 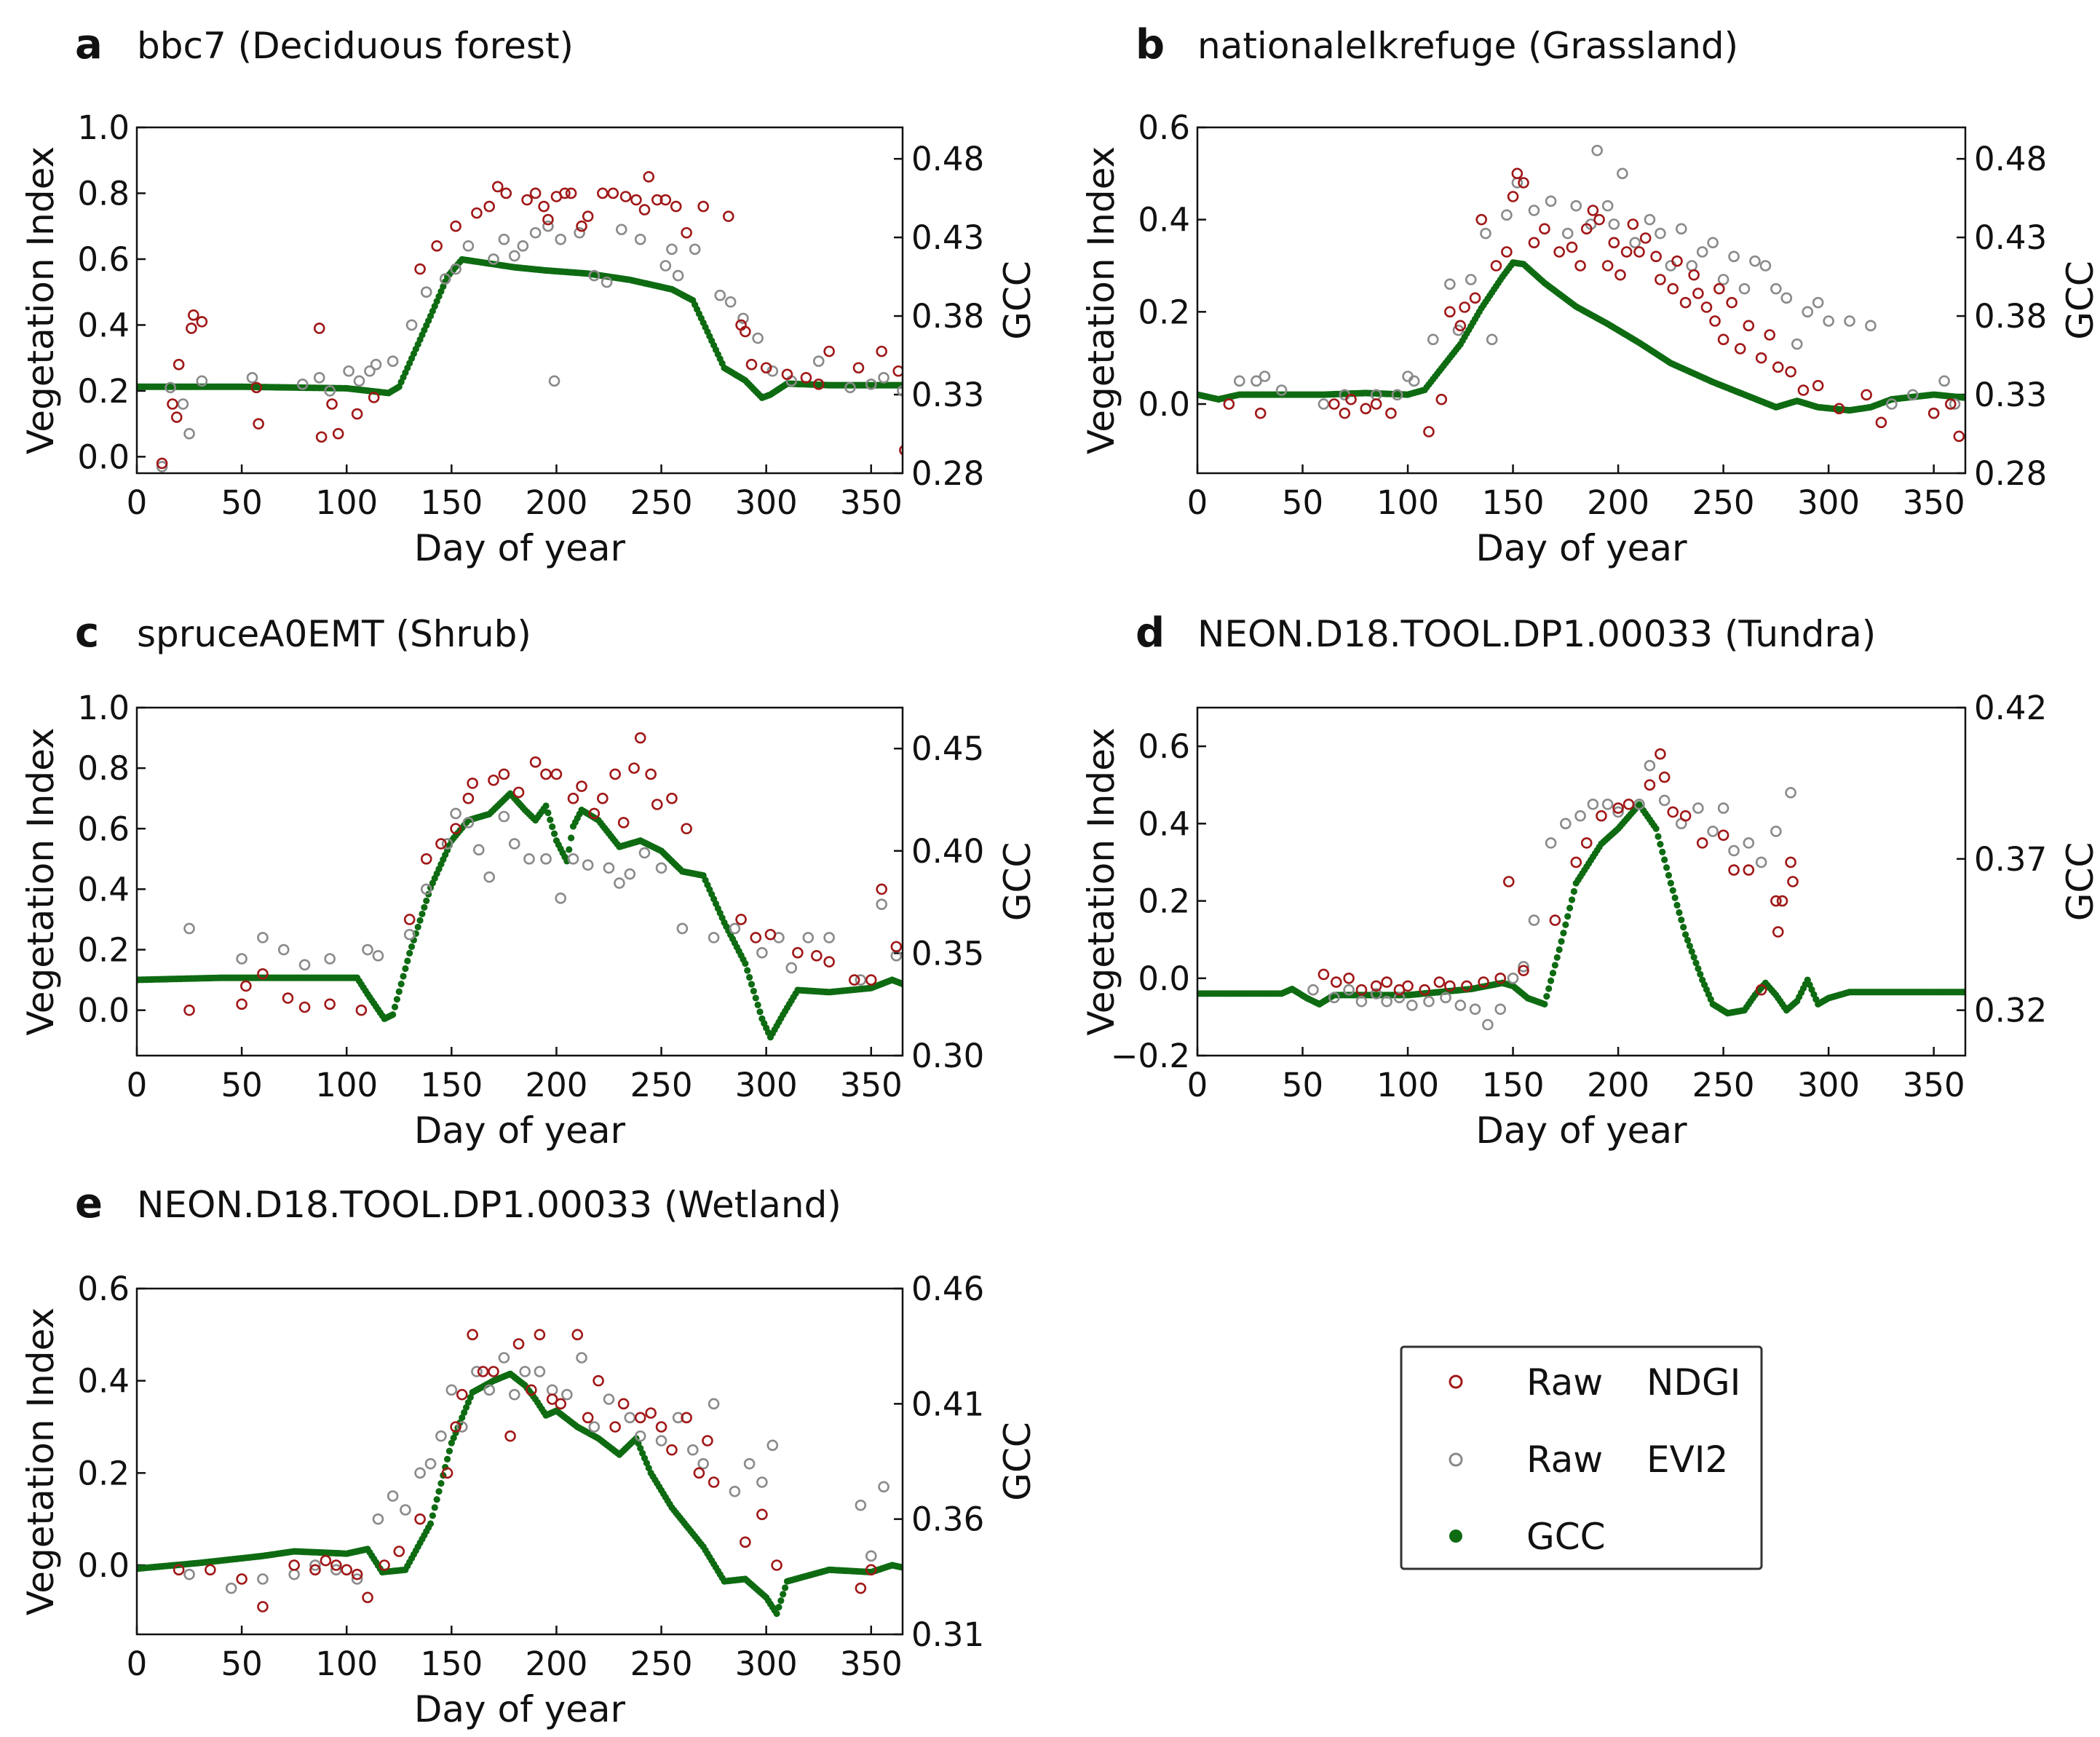 What do you see at coordinates (346, 1664) in the screenshot?
I see `x-tick-label: 100` at bounding box center [346, 1664].